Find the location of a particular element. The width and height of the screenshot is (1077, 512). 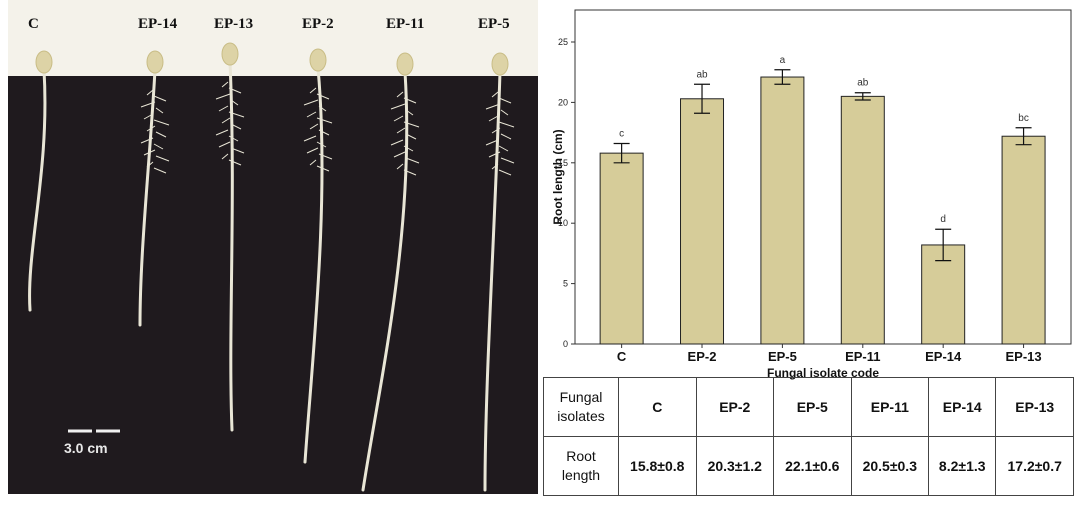

significance-letter: a is located at coordinates (783, 60).